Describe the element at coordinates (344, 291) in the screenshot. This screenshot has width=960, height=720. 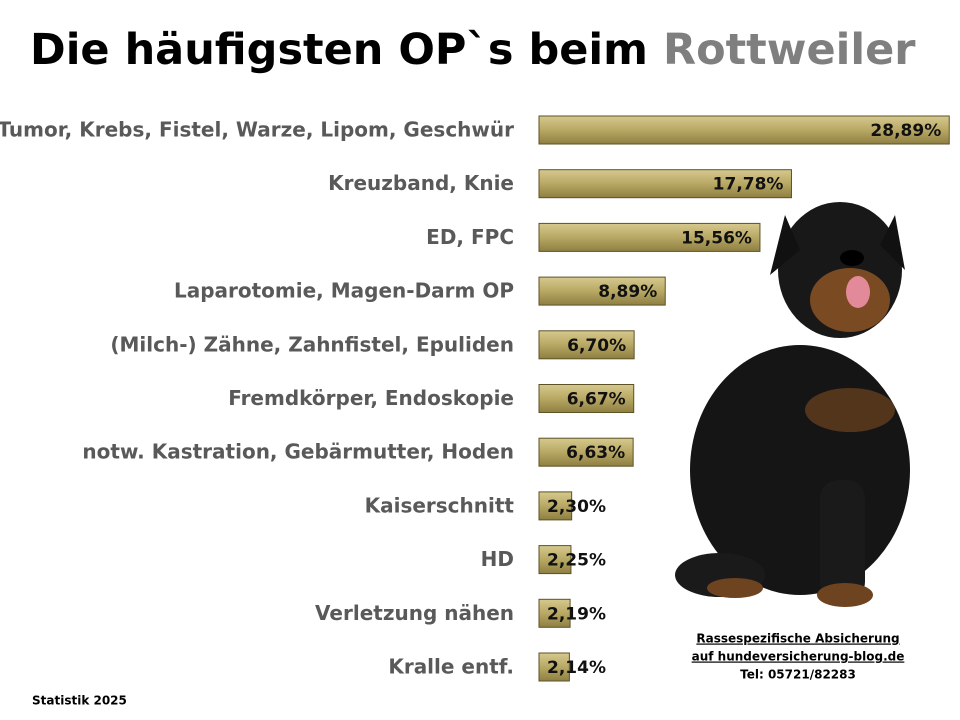
I see `category-label: Laparotomie, Magen-Darm OP` at that location.